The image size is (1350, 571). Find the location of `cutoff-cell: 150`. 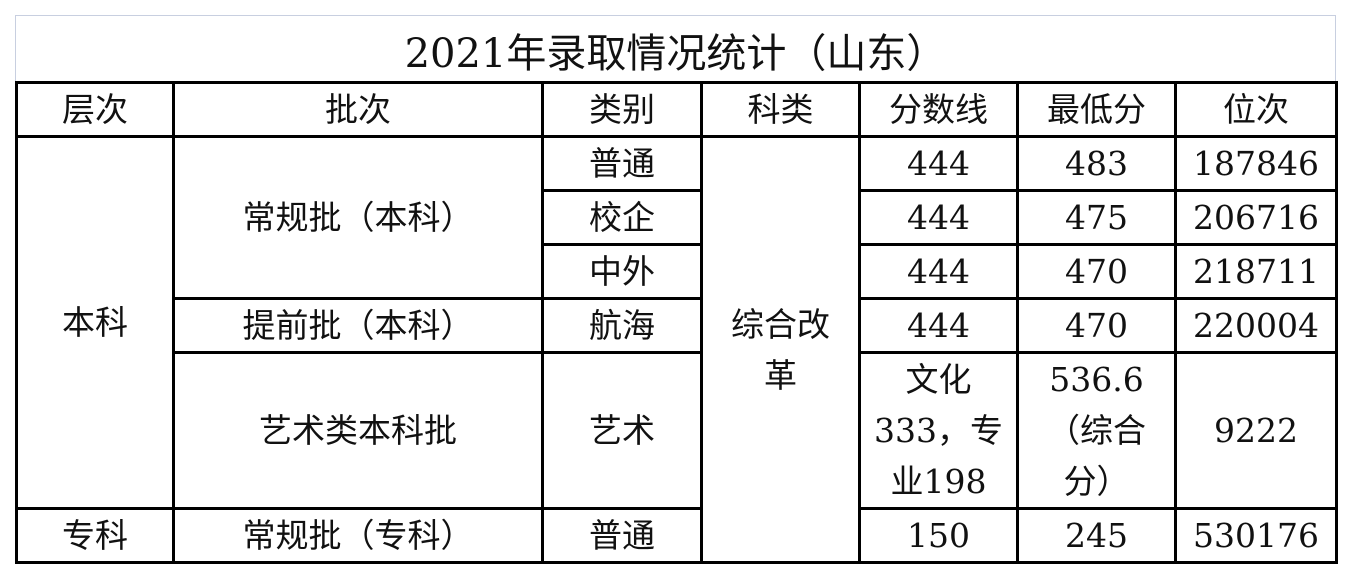

cutoff-cell: 150 is located at coordinates (938, 535).